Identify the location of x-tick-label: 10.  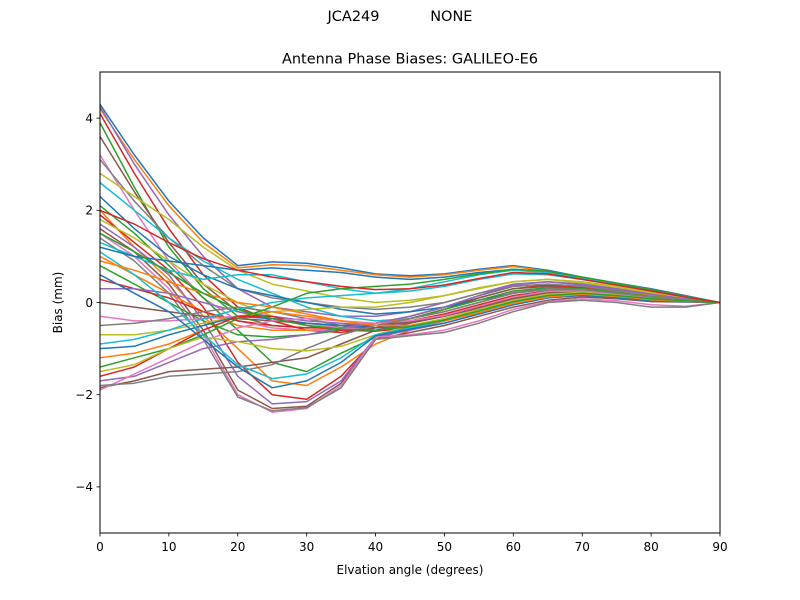
(168, 547).